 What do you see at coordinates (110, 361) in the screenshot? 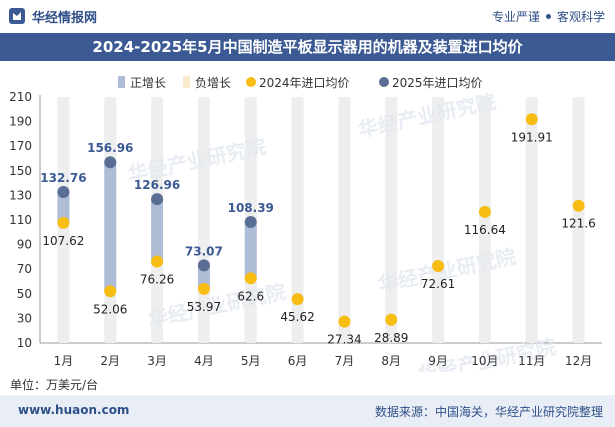
I see `x-tick-label: 2月` at bounding box center [110, 361].